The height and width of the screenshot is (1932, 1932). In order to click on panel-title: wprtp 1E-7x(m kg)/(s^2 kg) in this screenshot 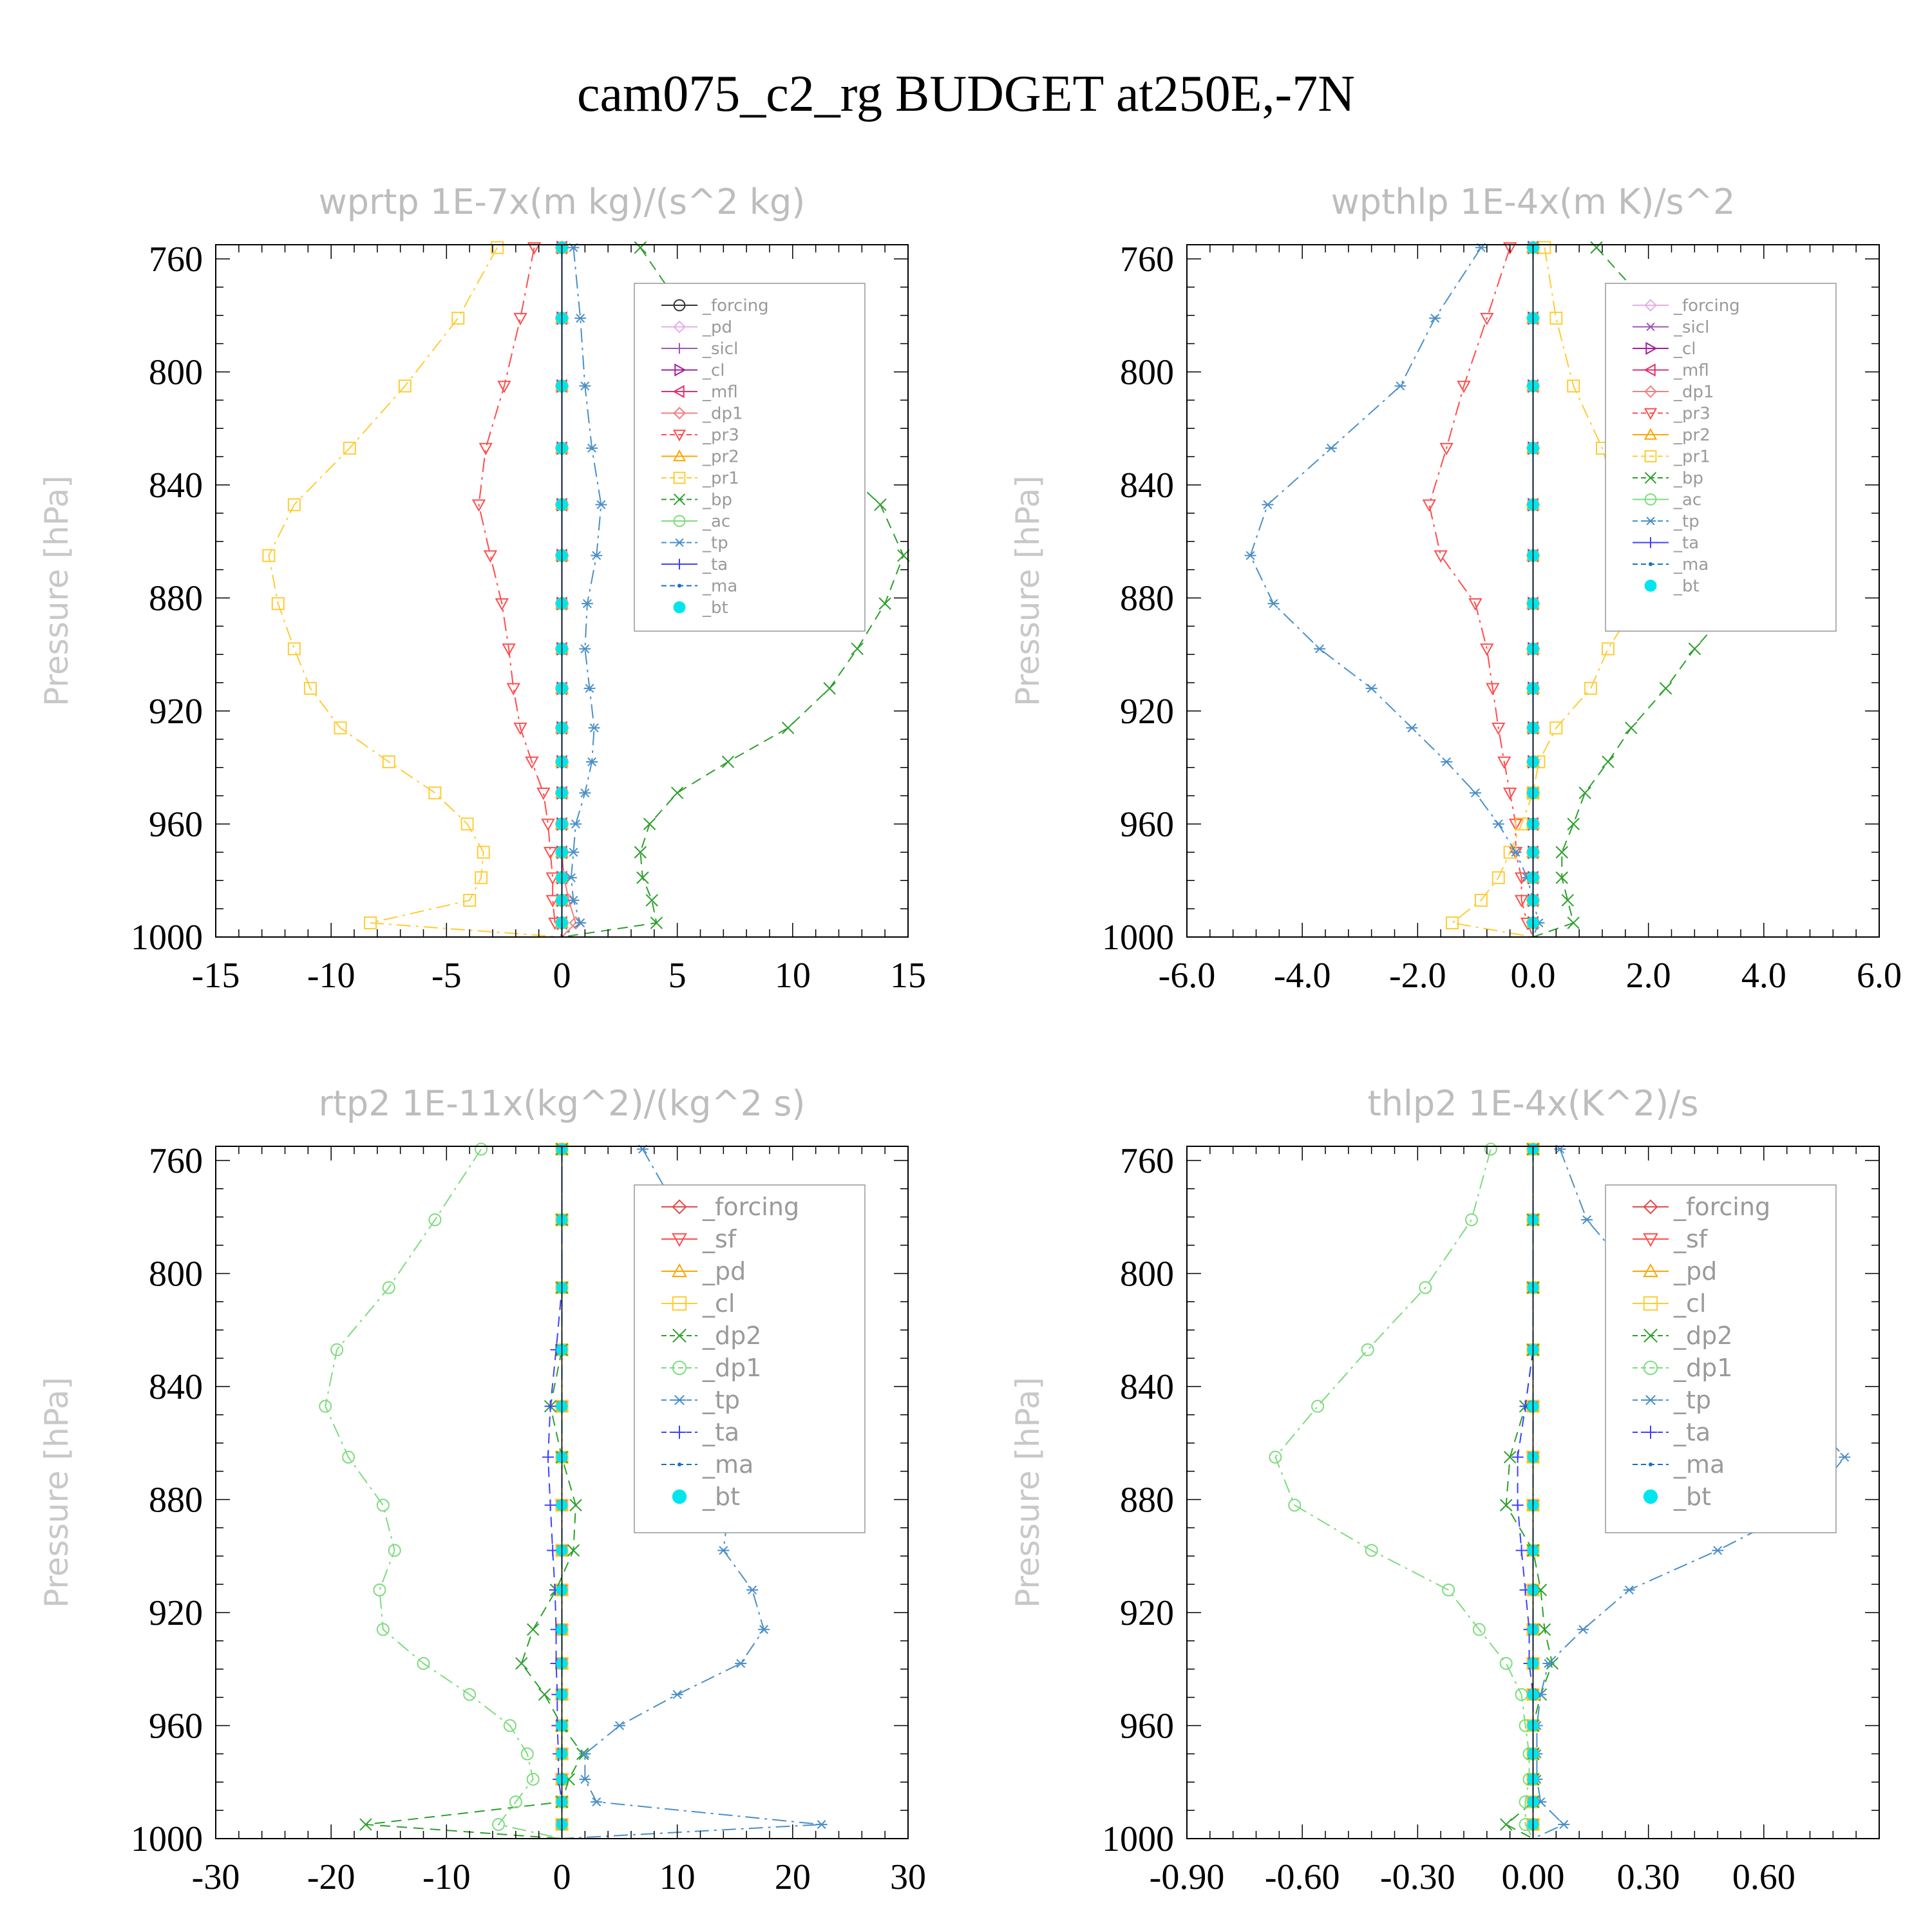, I will do `click(562, 202)`.